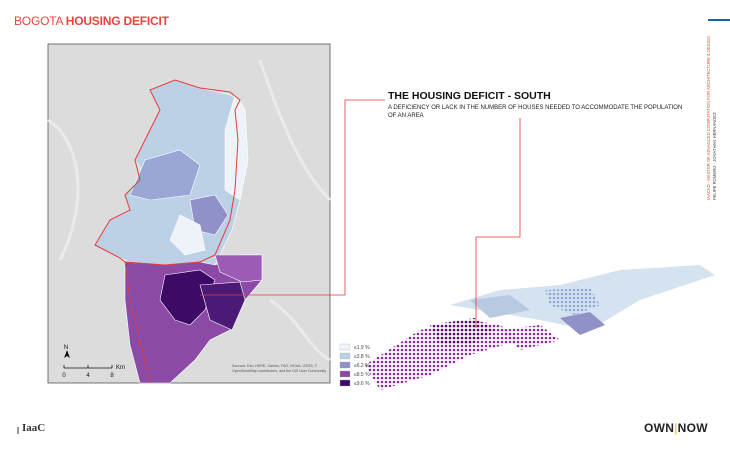 The width and height of the screenshot is (730, 456). Describe the element at coordinates (659, 428) in the screenshot. I see `logo-own: OWN` at that location.